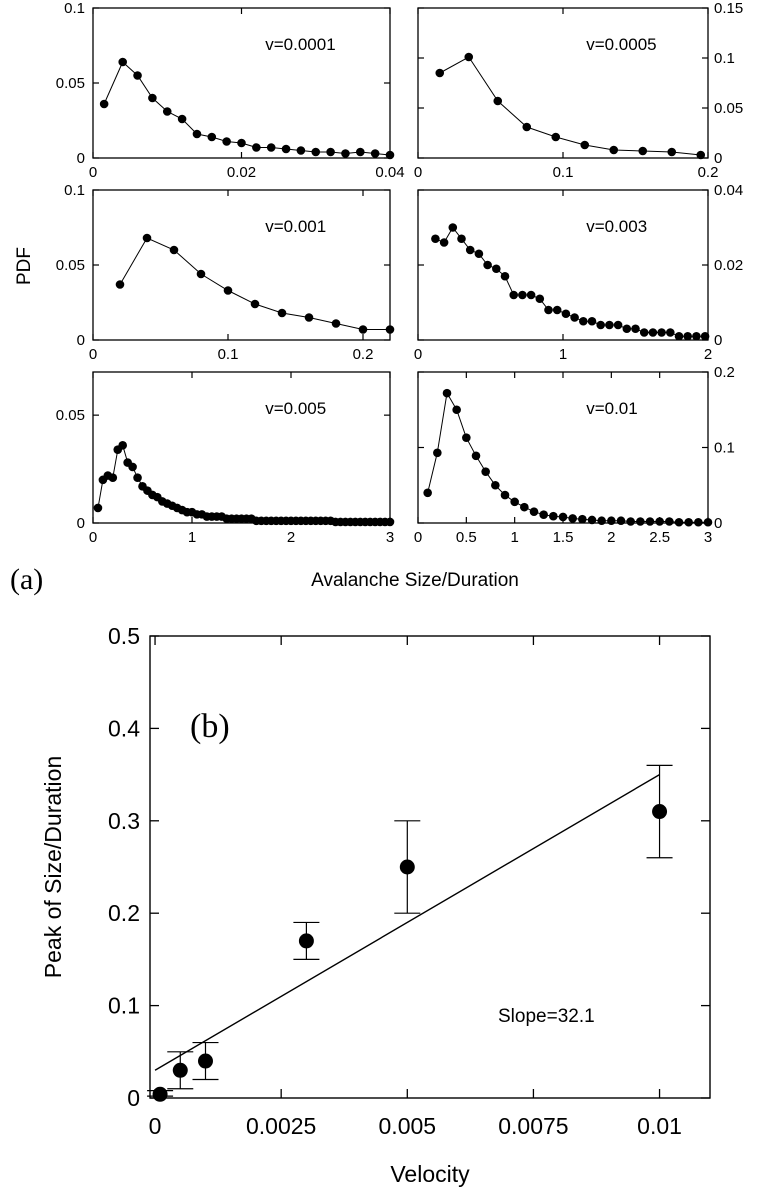  Describe the element at coordinates (546, 1016) in the screenshot. I see `slope-annotation: Slope=32.1` at that location.